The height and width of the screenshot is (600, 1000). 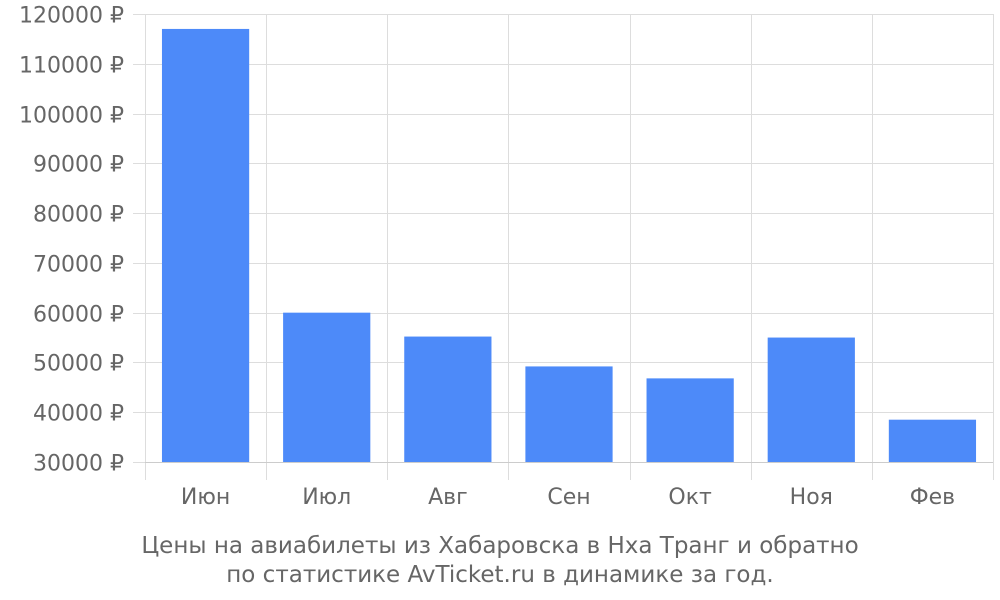 What do you see at coordinates (811, 497) in the screenshot?
I see `x-tick-label: Ноя` at bounding box center [811, 497].